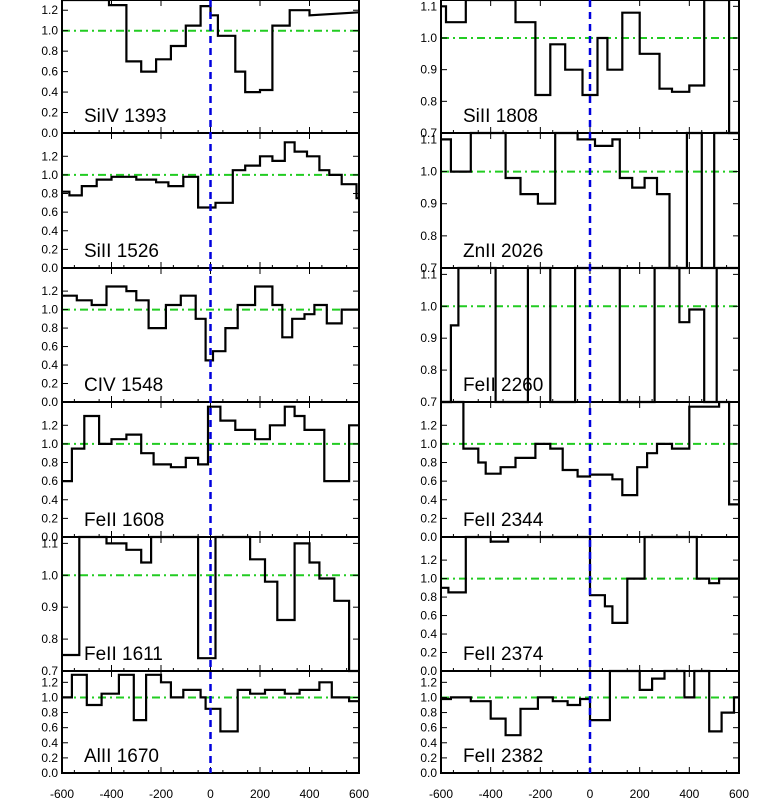  I want to click on panel-4: 0.7 0.8 0.9 1.0 1.1 FeII 1611, so click(200, 606).